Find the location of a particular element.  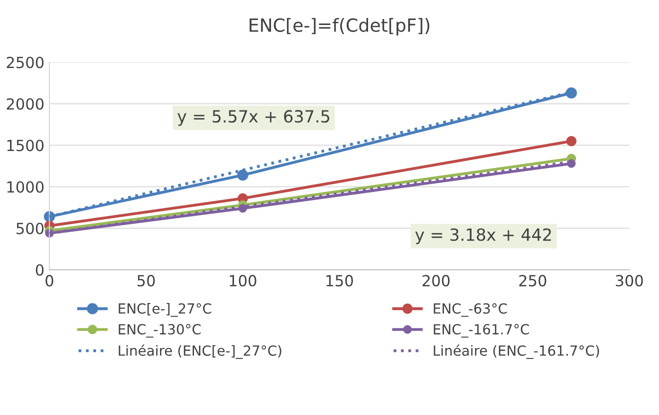

chart-title: ENC[e-]=f(Cdet[pF]) is located at coordinates (340, 27).